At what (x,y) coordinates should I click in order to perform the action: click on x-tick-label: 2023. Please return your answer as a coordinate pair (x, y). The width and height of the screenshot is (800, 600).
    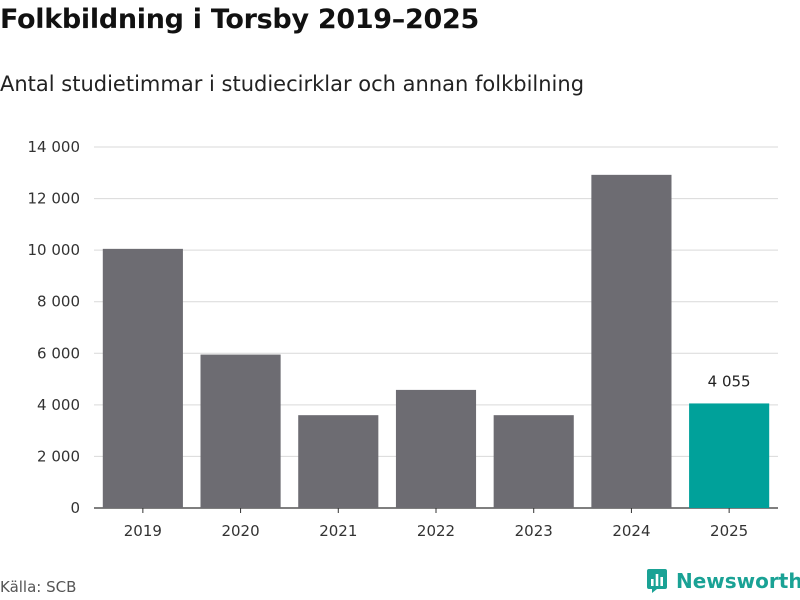
    Looking at the image, I should click on (534, 531).